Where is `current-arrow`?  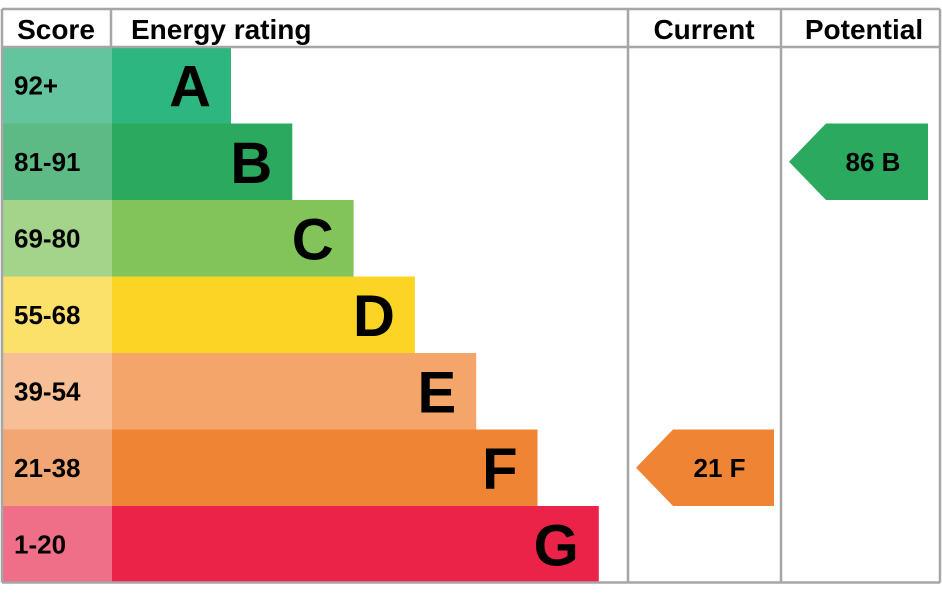
current-arrow is located at coordinates (705, 467).